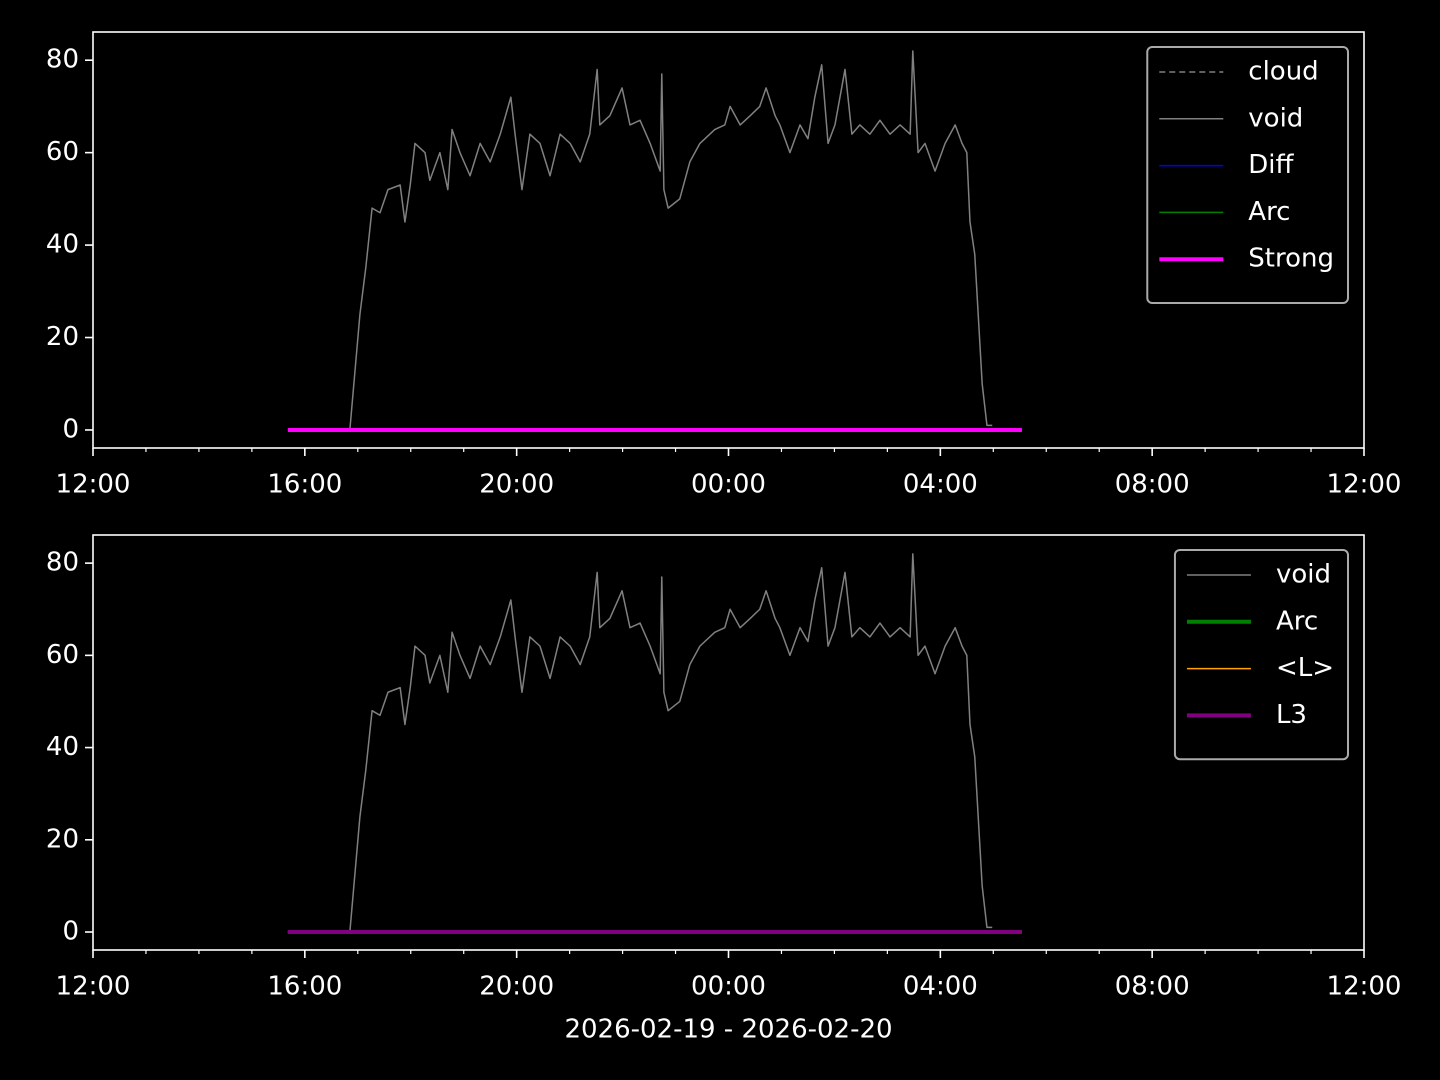  Describe the element at coordinates (728, 1030) in the screenshot. I see `x-axis-label: 2026-02-19 - 2026-02-20` at that location.